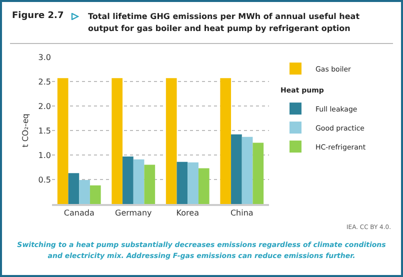  What do you see at coordinates (44, 155) in the screenshot?
I see `y-tick-label: 1.0` at bounding box center [44, 155].